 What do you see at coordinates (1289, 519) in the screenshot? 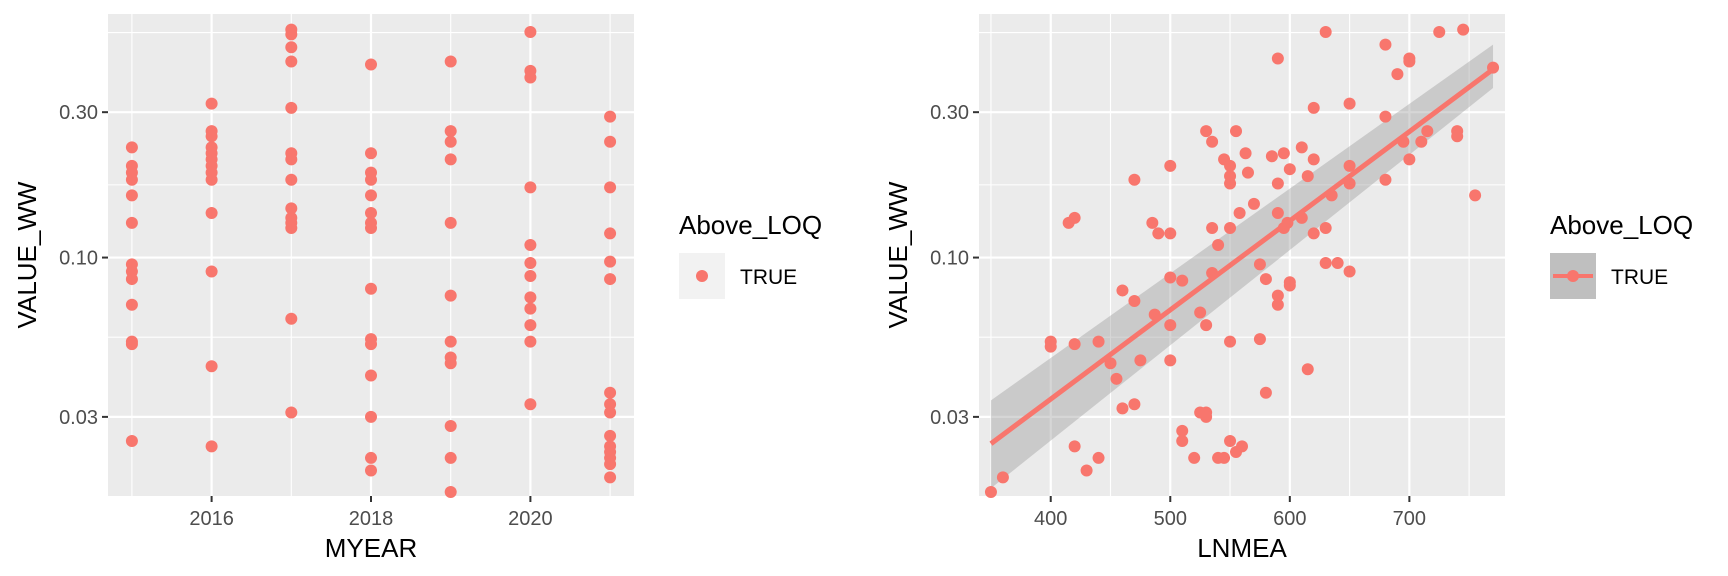
I see `x-tick-label: 600` at bounding box center [1289, 519].